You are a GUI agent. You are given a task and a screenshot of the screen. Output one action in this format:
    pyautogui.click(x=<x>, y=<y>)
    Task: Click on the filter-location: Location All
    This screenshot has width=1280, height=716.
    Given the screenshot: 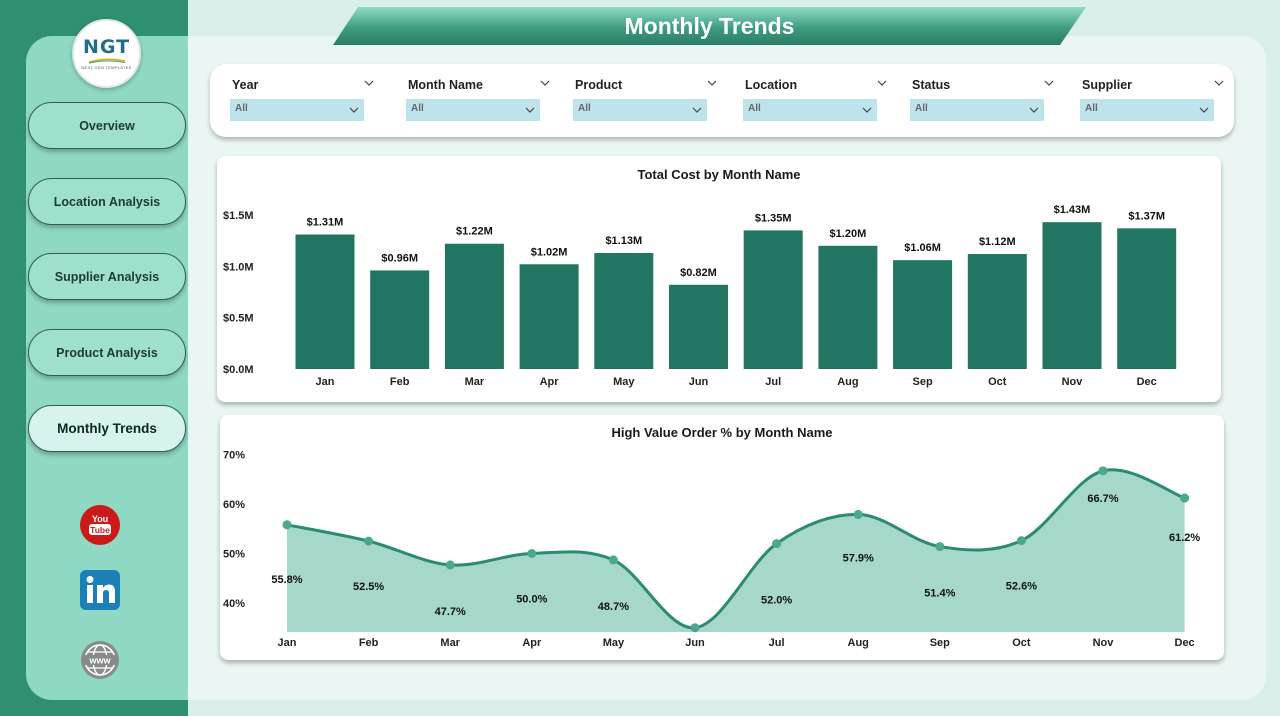 What is the action you would take?
    pyautogui.click(x=815, y=102)
    